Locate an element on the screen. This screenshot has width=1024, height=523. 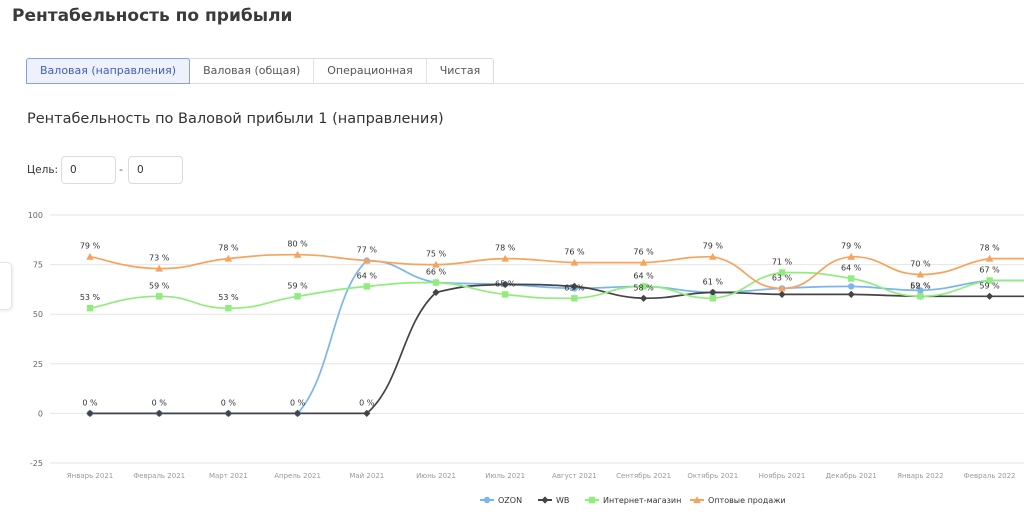
y-tick-label: 75 is located at coordinates (38, 265).